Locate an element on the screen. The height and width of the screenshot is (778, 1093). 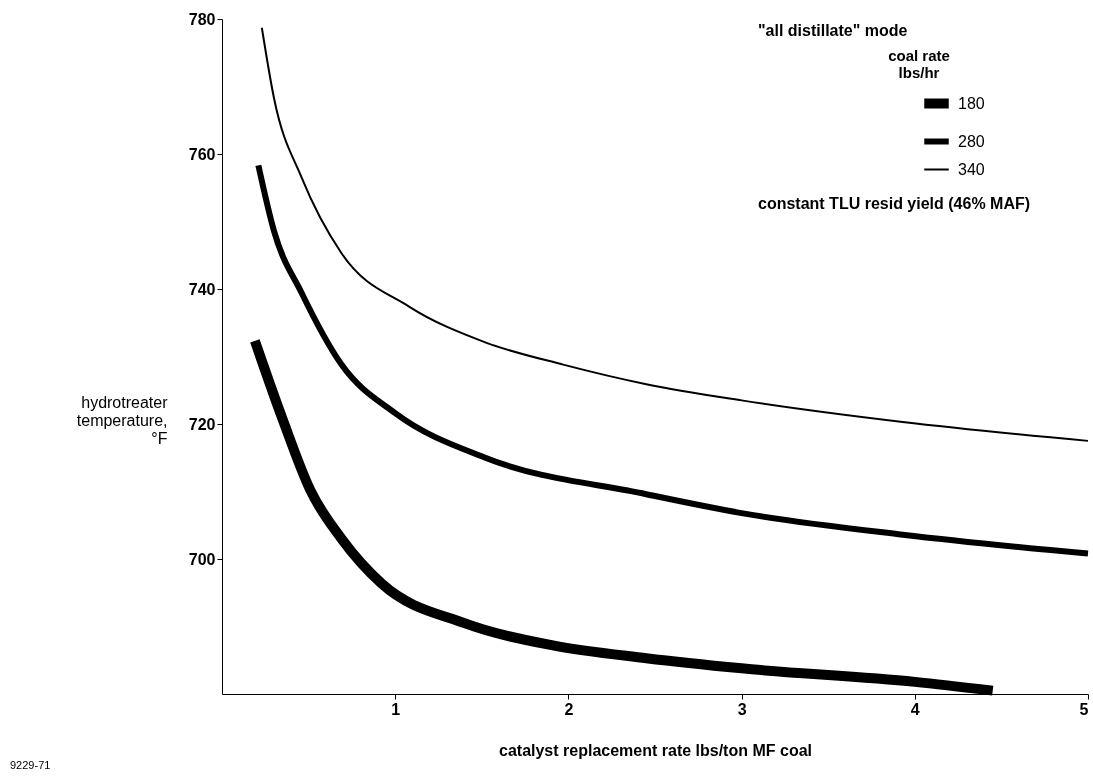
x-tick-label: 4 is located at coordinates (915, 709).